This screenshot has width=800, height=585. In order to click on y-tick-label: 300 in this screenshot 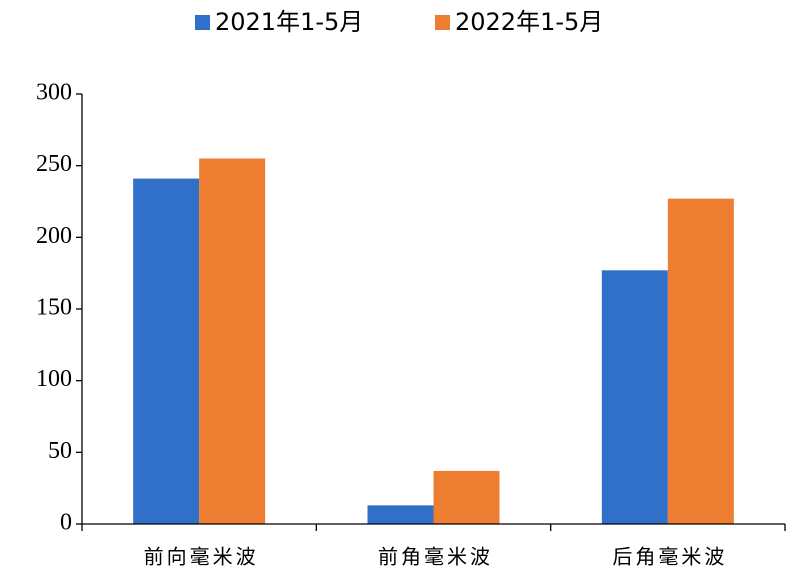, I will do `click(54, 93)`.